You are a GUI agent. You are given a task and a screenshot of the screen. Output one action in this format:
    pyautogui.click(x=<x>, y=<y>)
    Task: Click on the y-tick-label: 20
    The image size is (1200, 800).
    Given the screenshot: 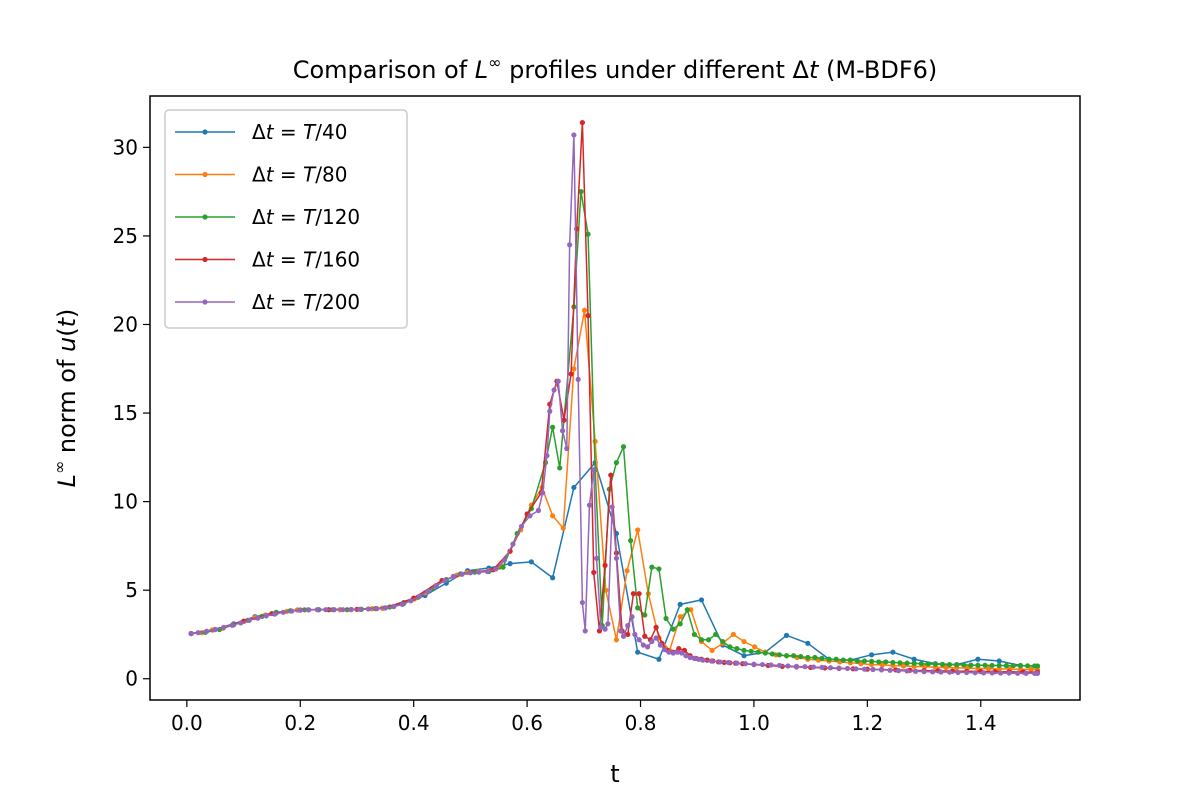 What is the action you would take?
    pyautogui.click(x=125, y=324)
    